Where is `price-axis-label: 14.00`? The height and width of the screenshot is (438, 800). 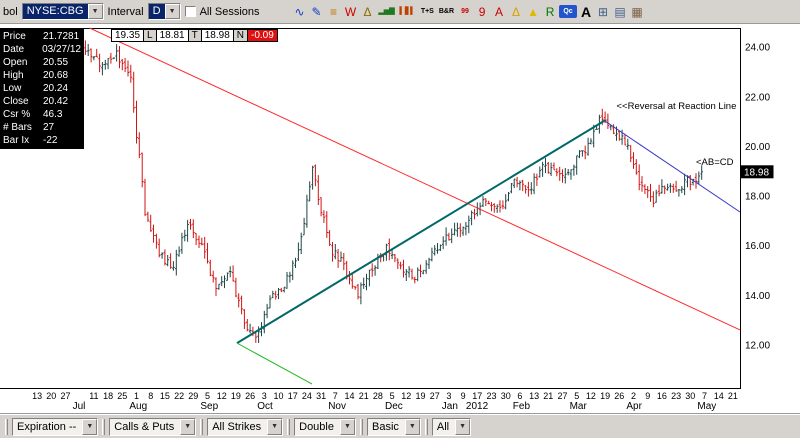 price-axis-label: 14.00 is located at coordinates (757, 296).